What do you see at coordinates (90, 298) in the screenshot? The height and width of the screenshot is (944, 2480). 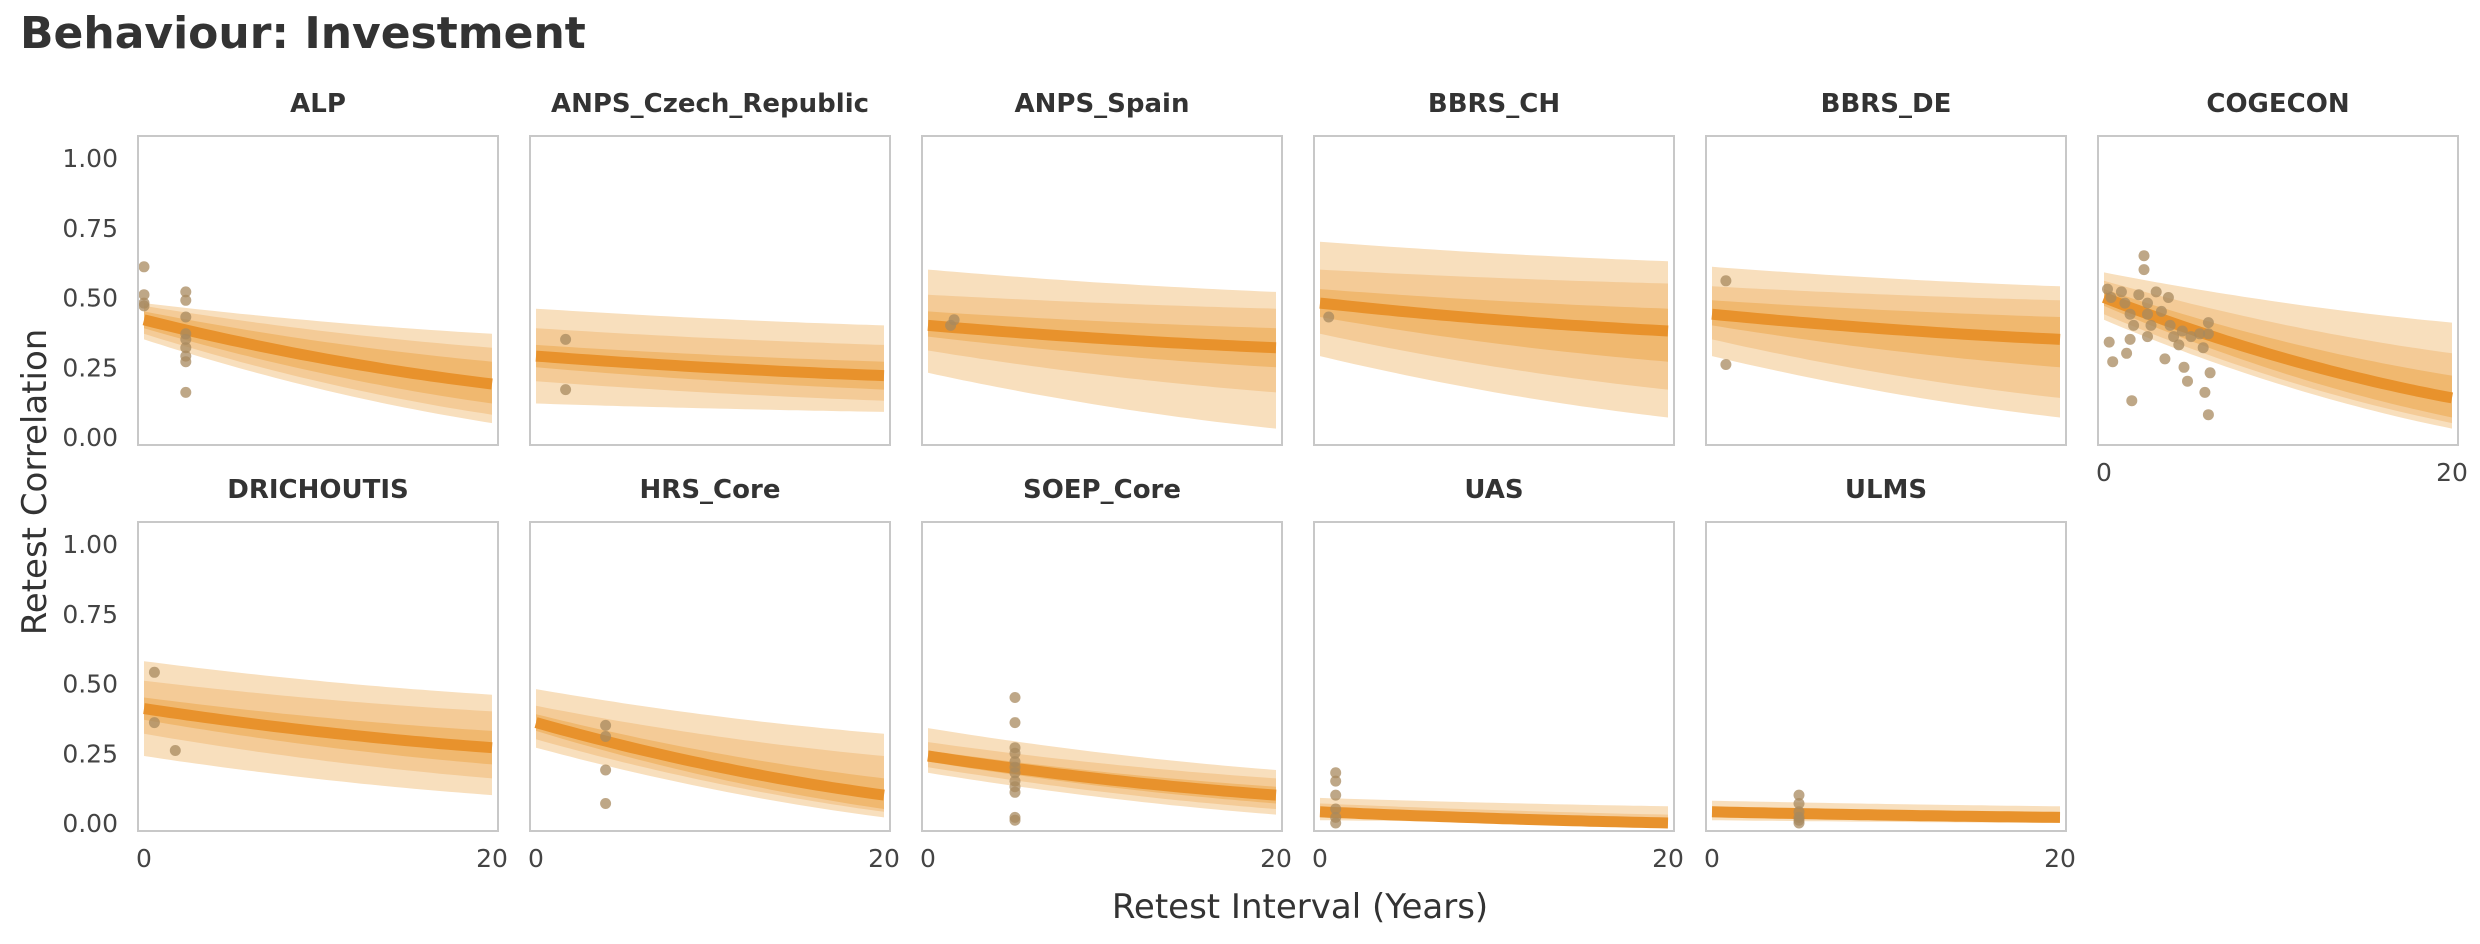 I see `y-tick-label: 0.50` at bounding box center [90, 298].